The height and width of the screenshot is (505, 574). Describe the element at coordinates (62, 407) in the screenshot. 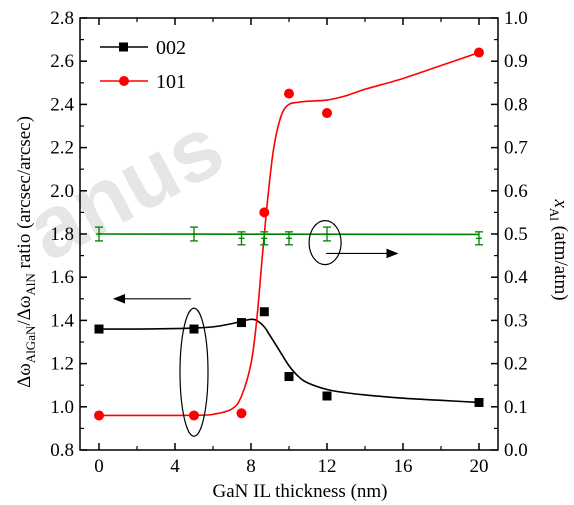

I see `y-left-tick-label: 1.0` at that location.